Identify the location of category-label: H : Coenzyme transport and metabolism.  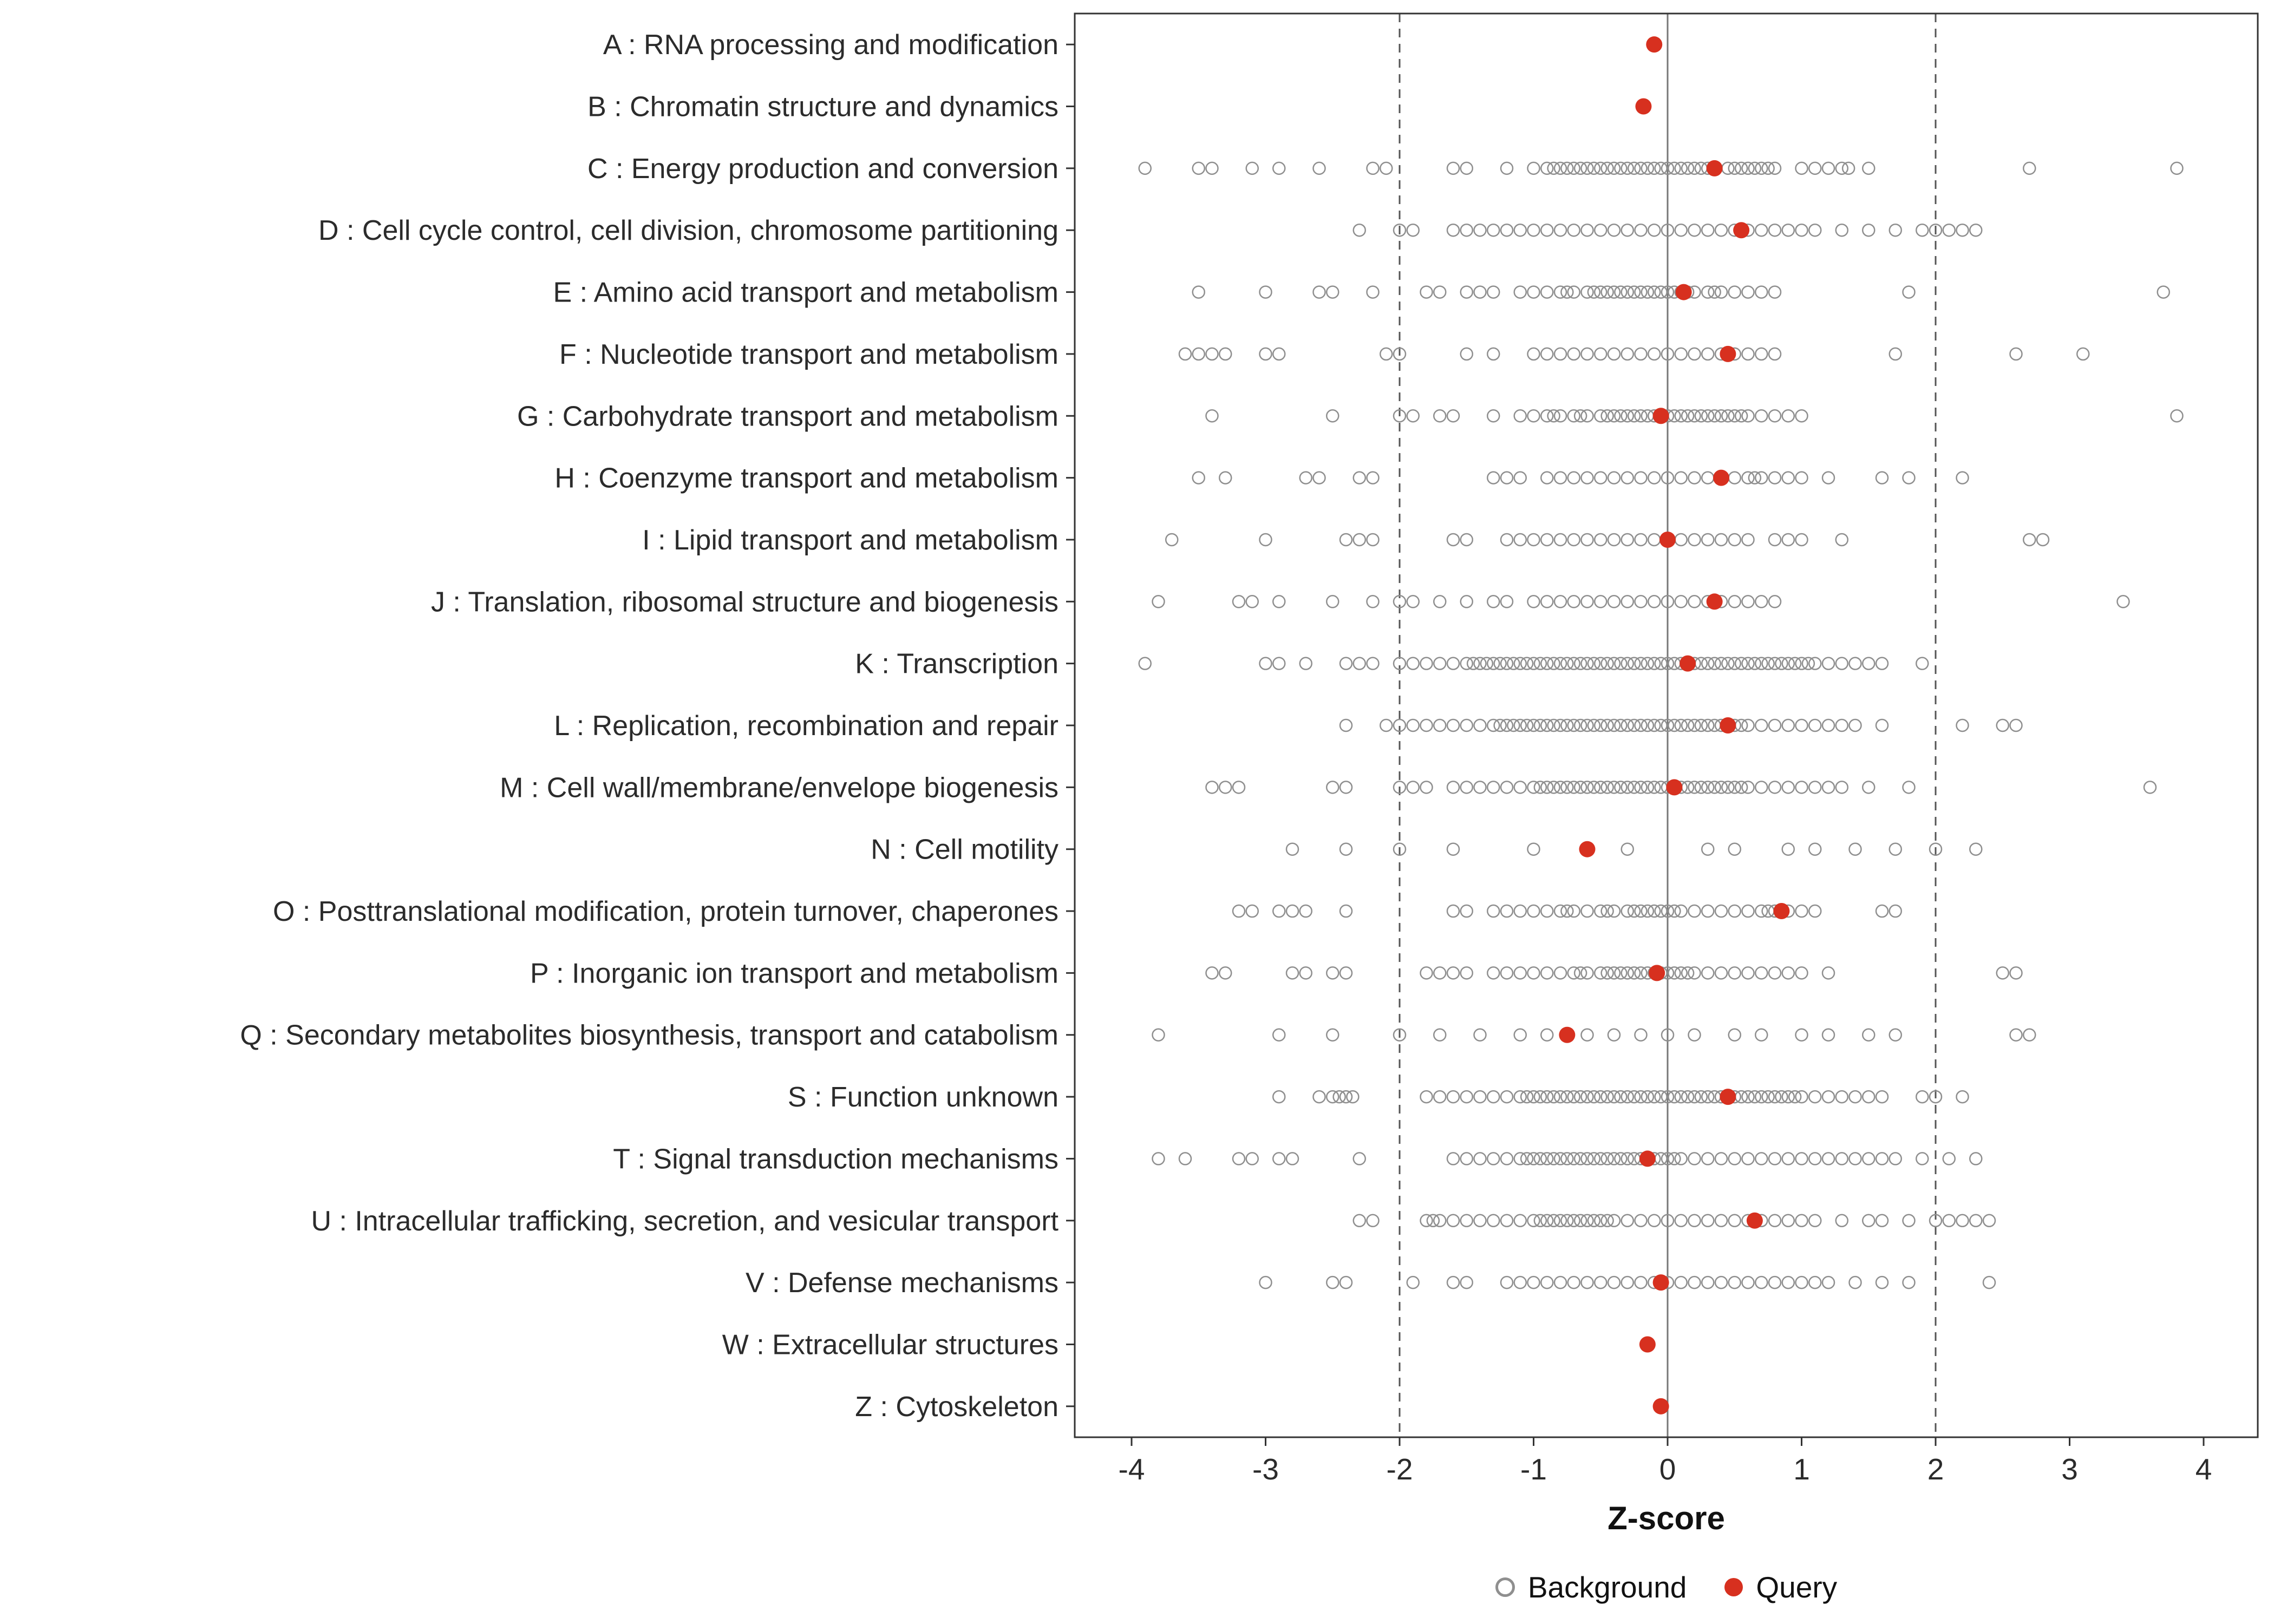
(806, 478).